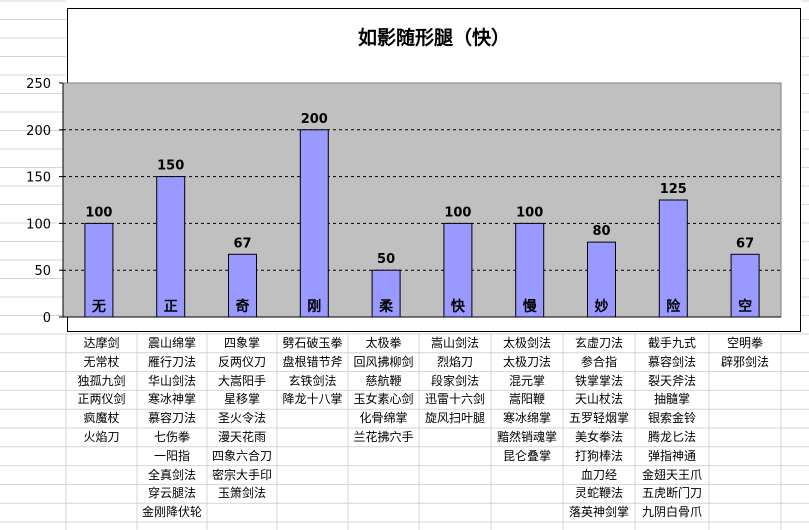 The image size is (809, 530). Describe the element at coordinates (38, 84) in the screenshot. I see `y-tick-label: 250` at that location.